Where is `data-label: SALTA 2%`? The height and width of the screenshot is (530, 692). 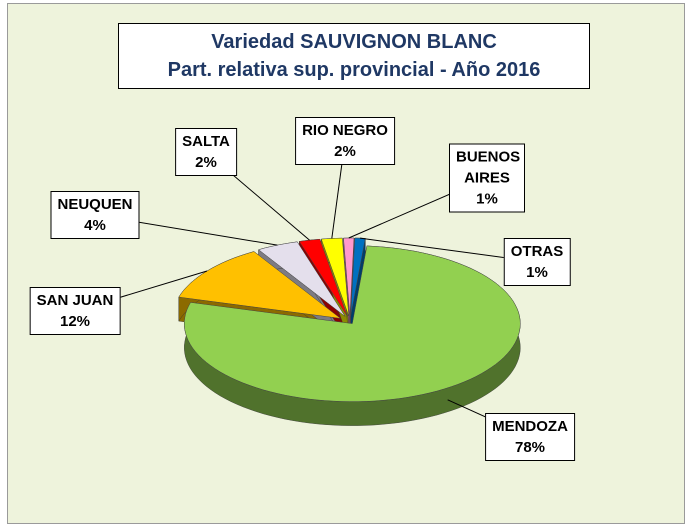
data-label: SALTA 2% is located at coordinates (206, 152).